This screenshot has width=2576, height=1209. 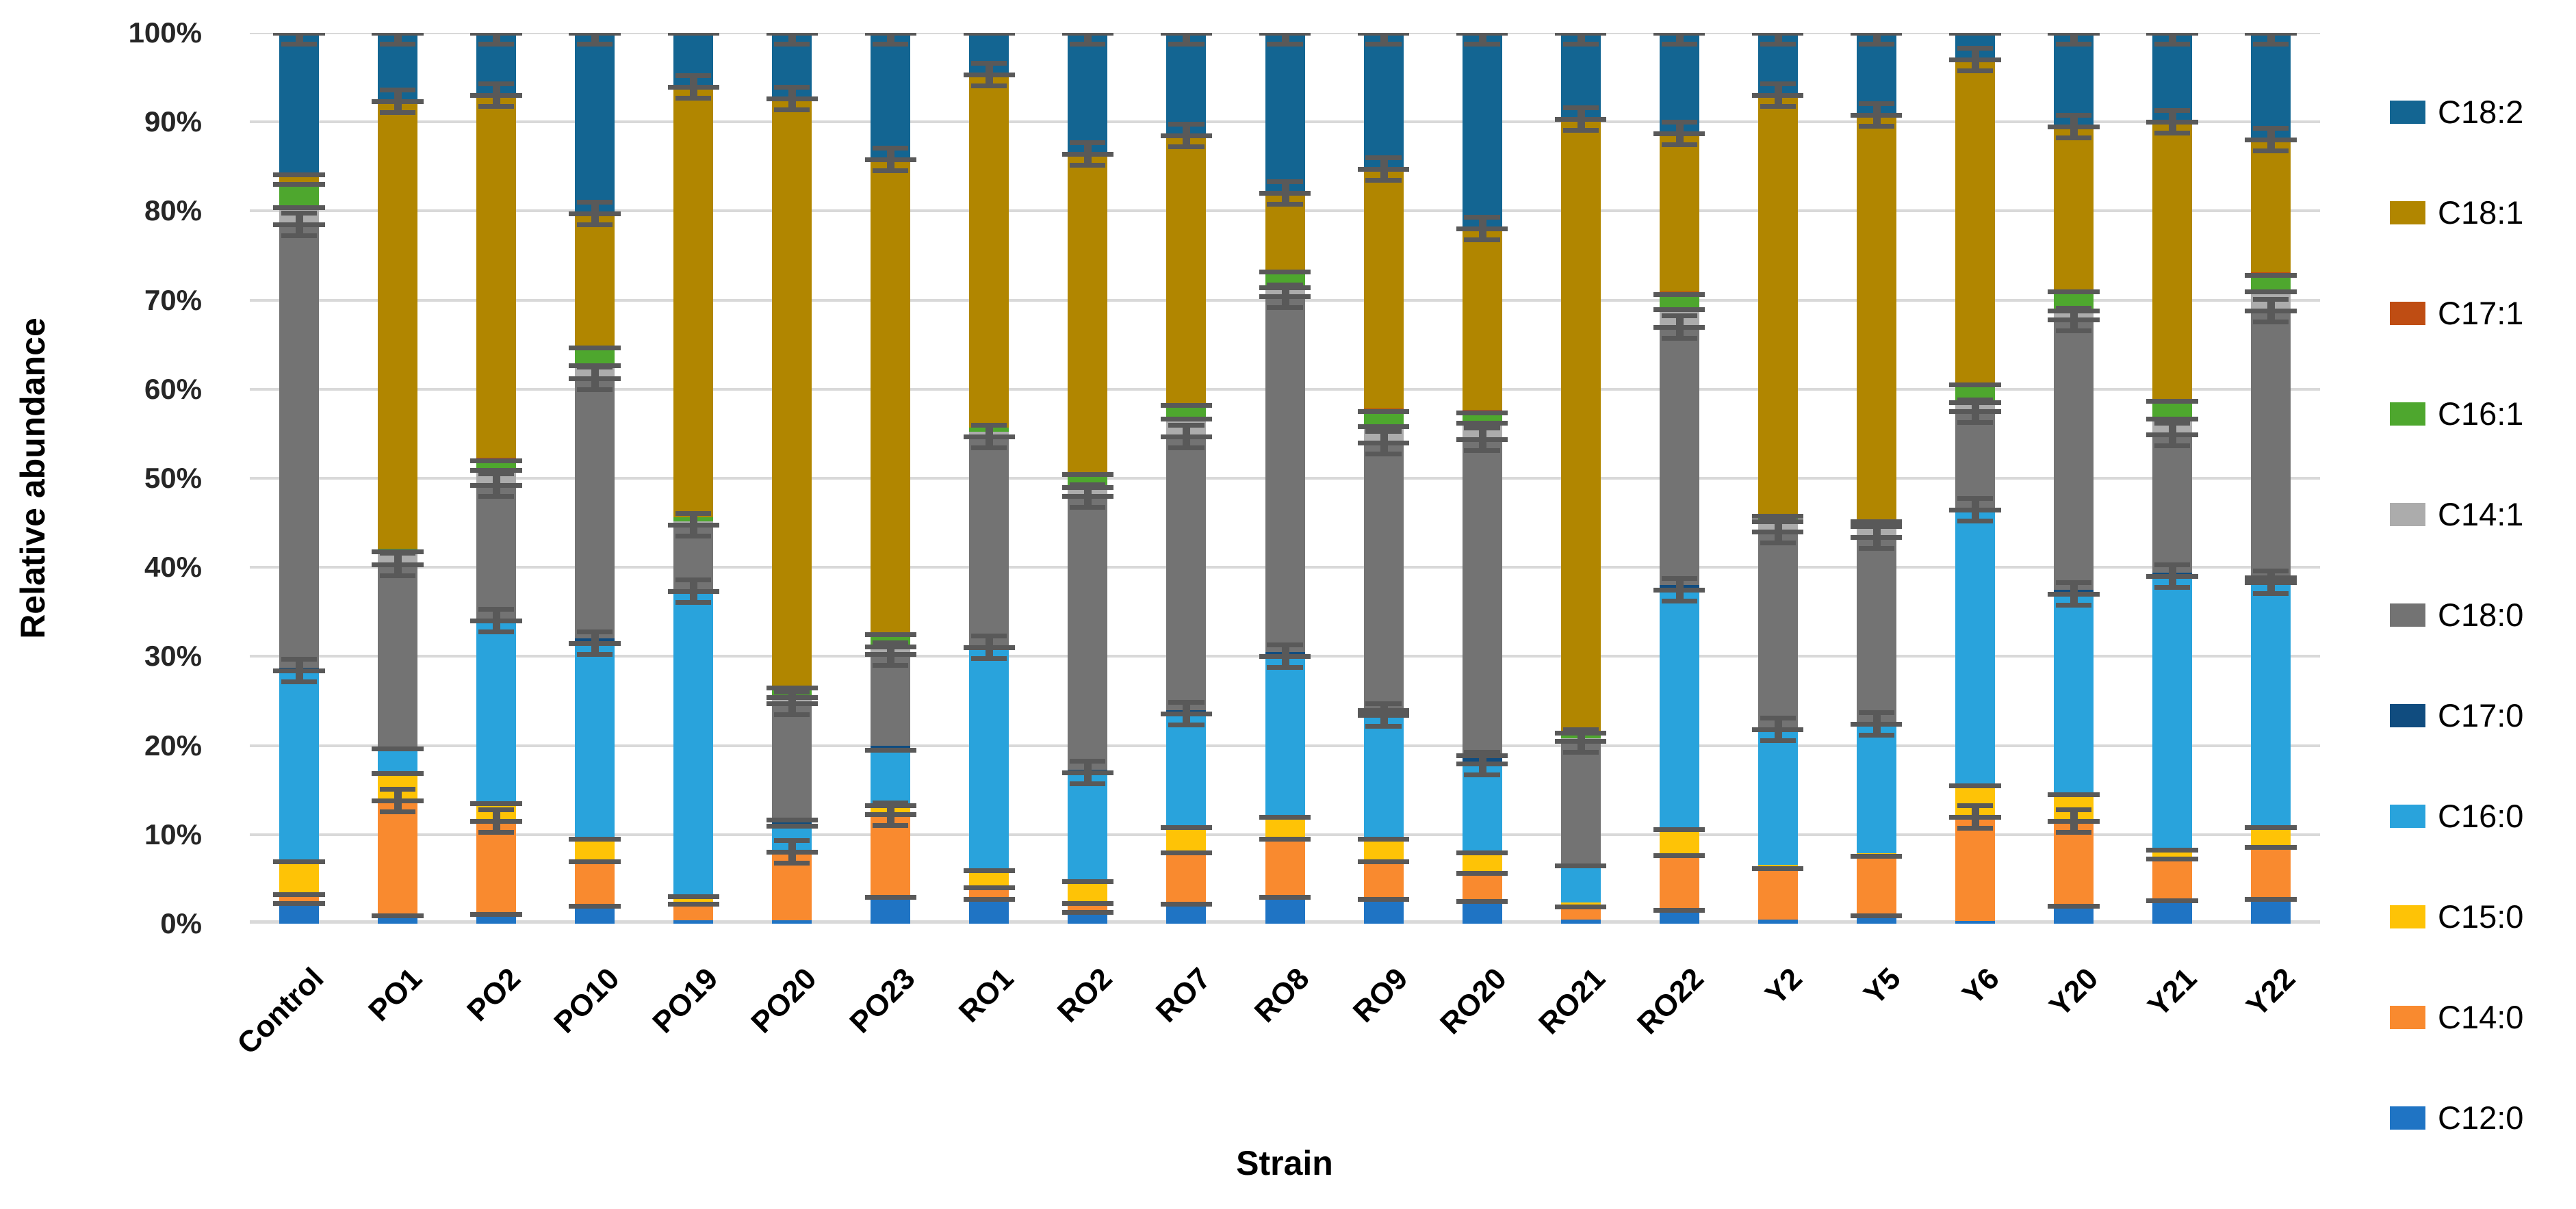 What do you see at coordinates (173, 121) in the screenshot?
I see `y-tick-label: 90%` at bounding box center [173, 121].